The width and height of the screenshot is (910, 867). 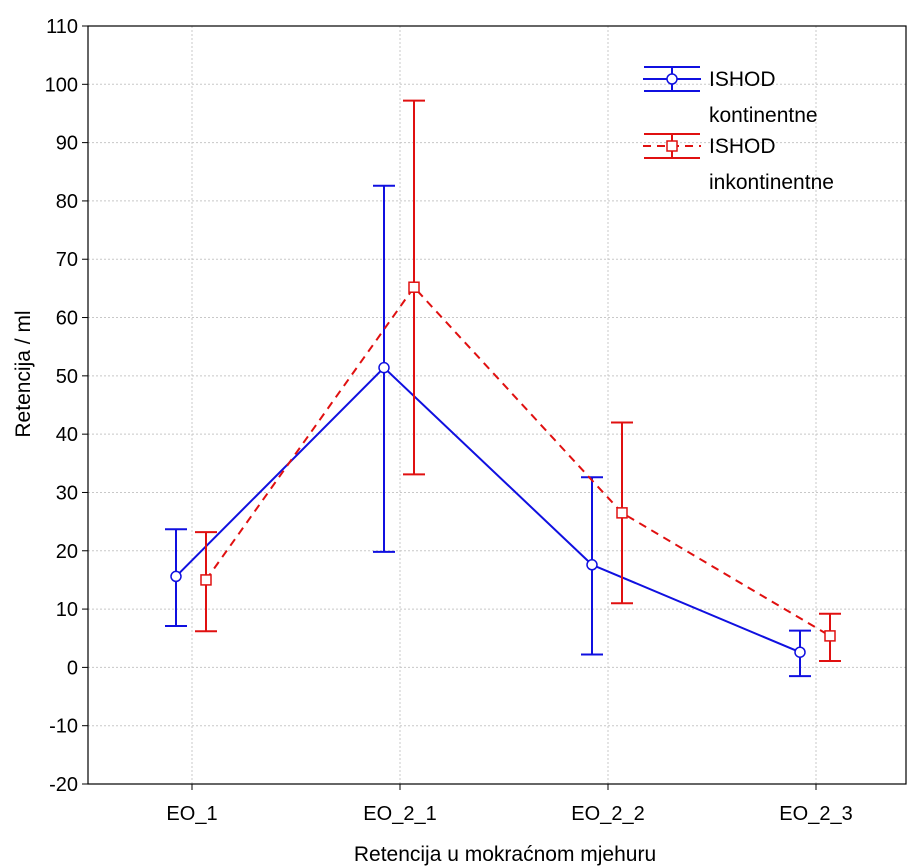 What do you see at coordinates (738, 130) in the screenshot?
I see `legend: ISHOD kontinentne ISHOD inkontinentne` at bounding box center [738, 130].